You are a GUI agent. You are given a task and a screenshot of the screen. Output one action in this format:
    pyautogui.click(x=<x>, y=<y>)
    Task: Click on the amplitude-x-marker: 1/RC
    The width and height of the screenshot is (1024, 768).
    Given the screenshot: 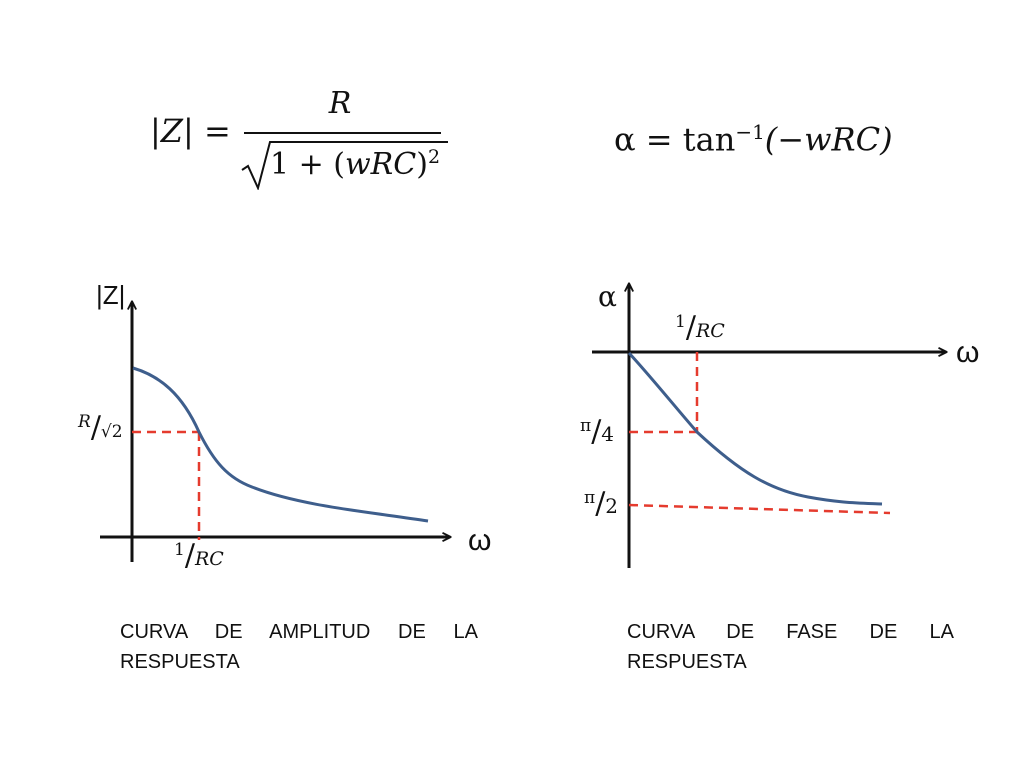 What is the action you would take?
    pyautogui.click(x=199, y=555)
    